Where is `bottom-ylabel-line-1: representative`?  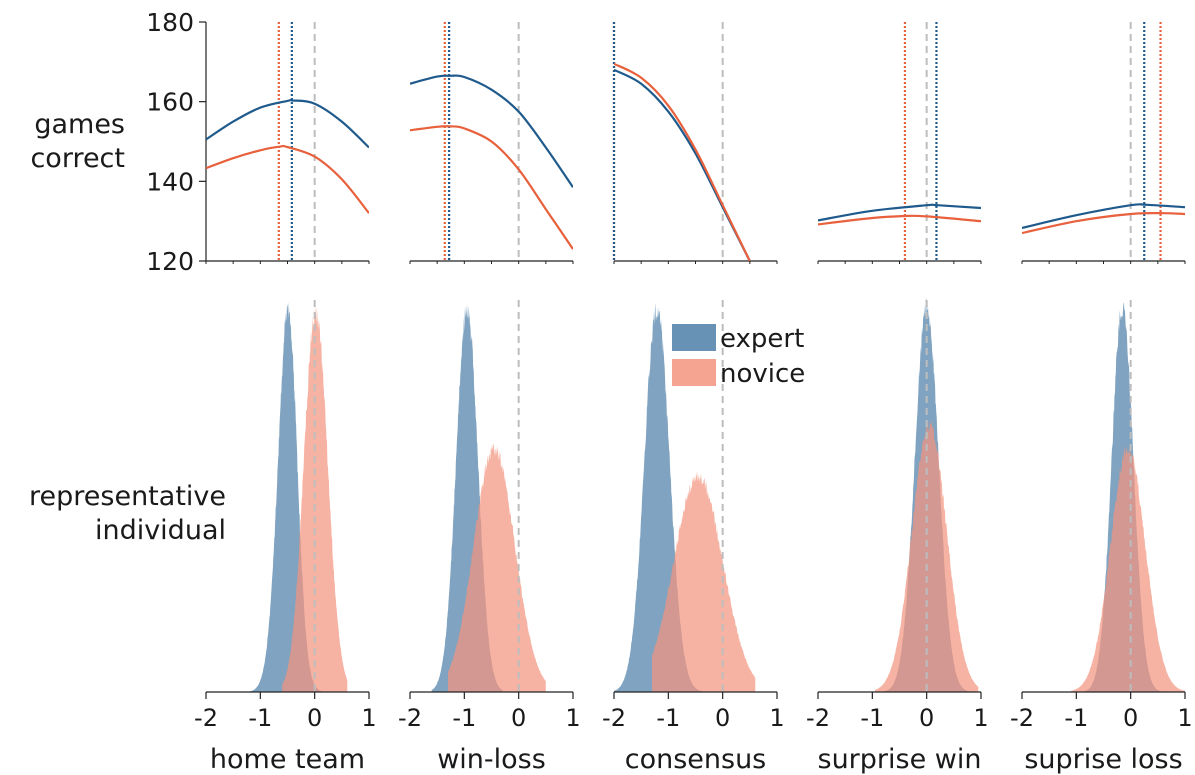 bottom-ylabel-line-1: representative is located at coordinates (127, 496).